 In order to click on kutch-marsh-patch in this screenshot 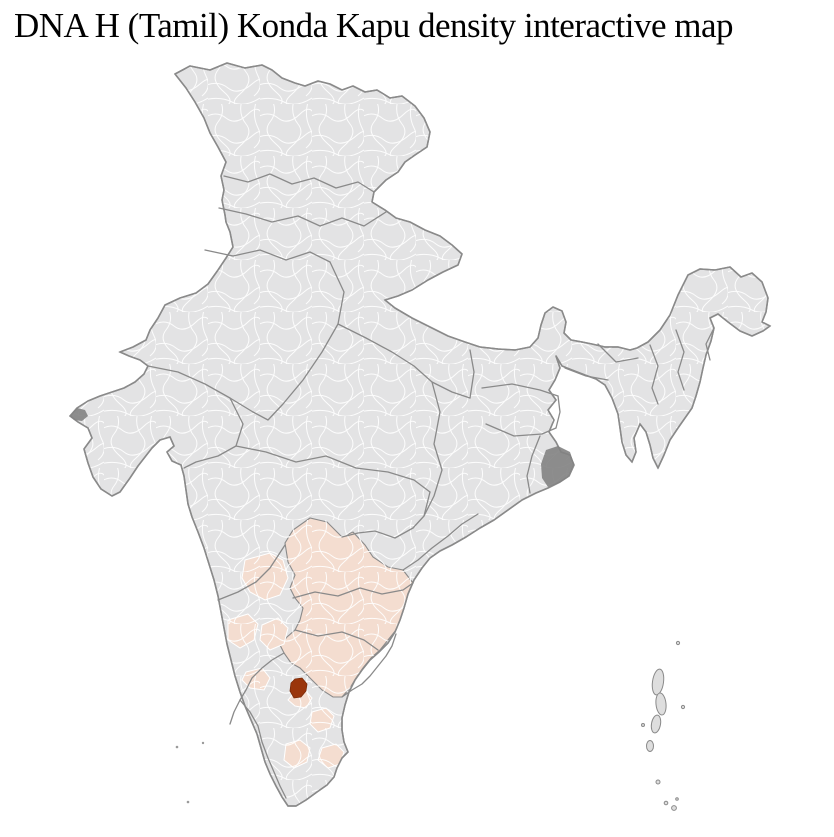, I will do `click(79, 414)`.